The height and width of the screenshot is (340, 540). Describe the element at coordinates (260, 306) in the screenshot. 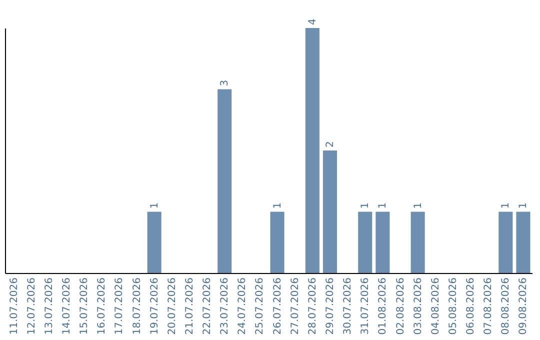

I see `x-tick-label: 25.07.2026` at that location.